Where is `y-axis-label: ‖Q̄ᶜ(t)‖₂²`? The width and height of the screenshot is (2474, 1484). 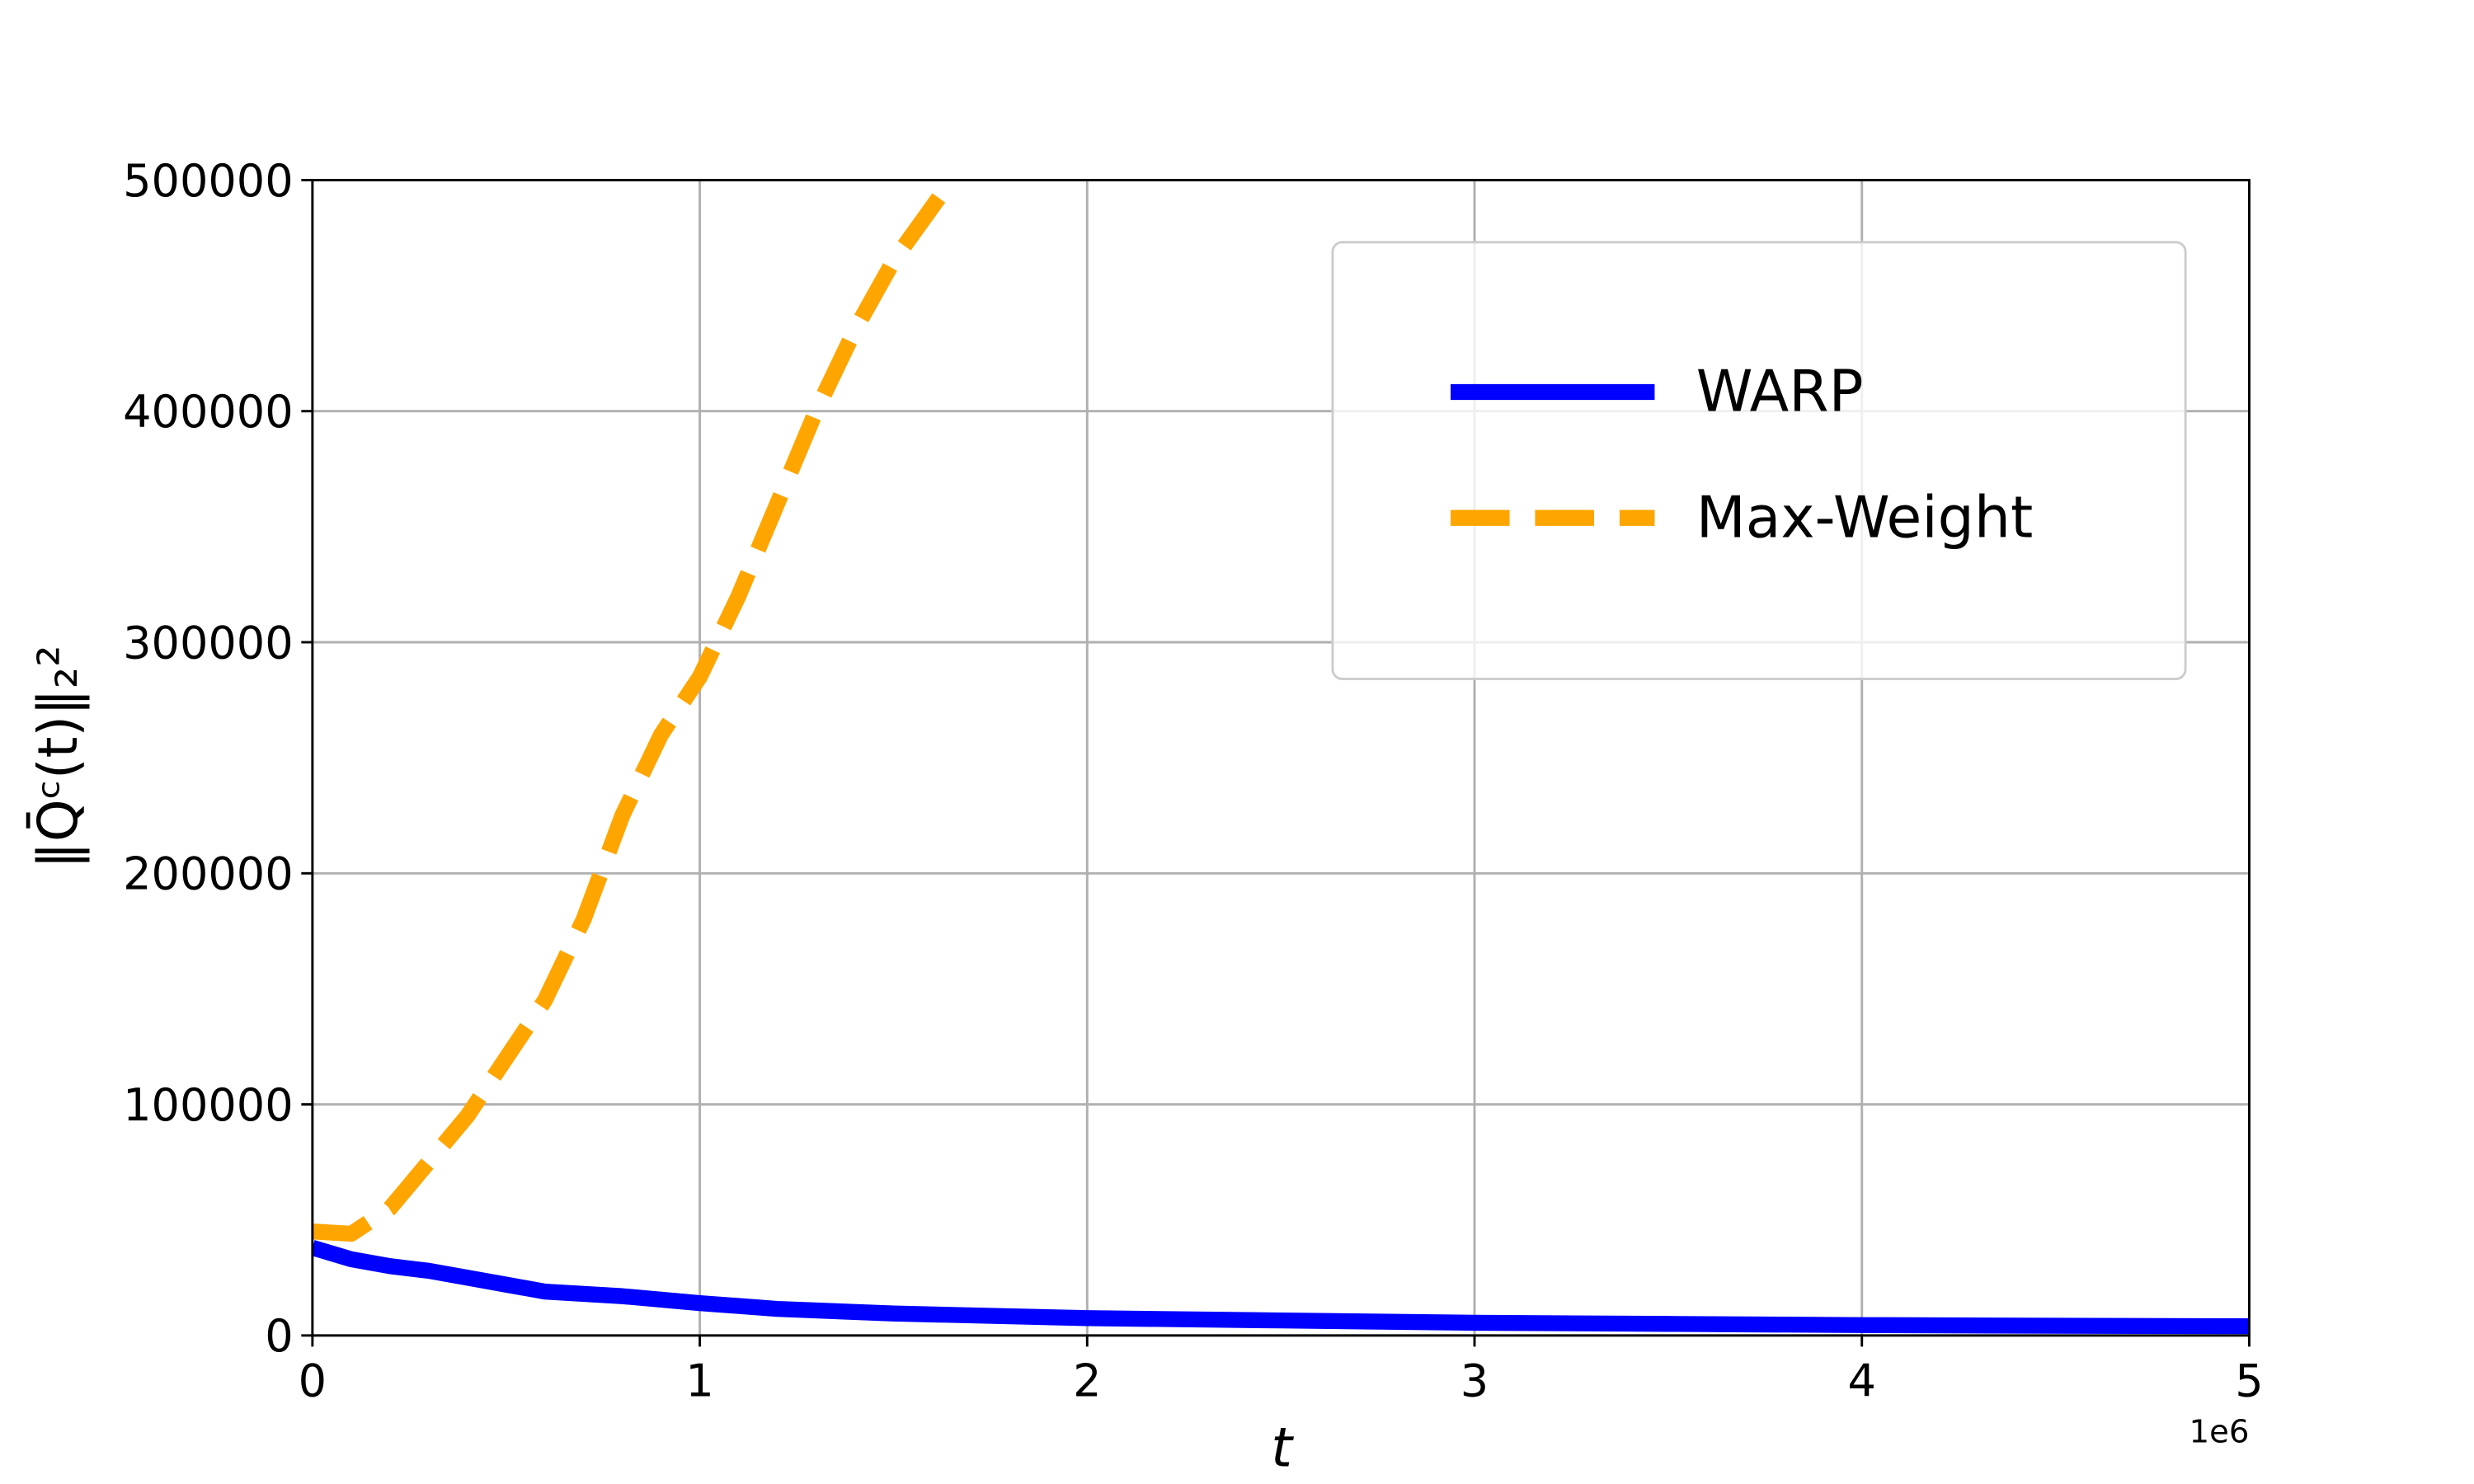 y-axis-label: ‖Q̄ᶜ(t)‖₂² is located at coordinates (58, 757).